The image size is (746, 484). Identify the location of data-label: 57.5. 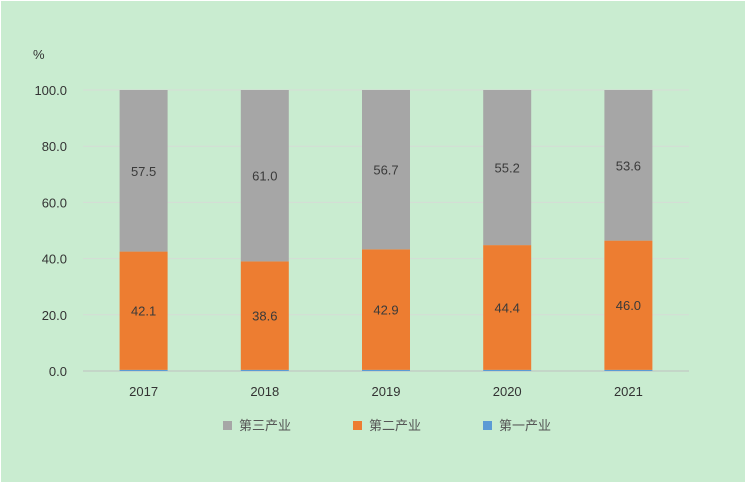
(143, 171).